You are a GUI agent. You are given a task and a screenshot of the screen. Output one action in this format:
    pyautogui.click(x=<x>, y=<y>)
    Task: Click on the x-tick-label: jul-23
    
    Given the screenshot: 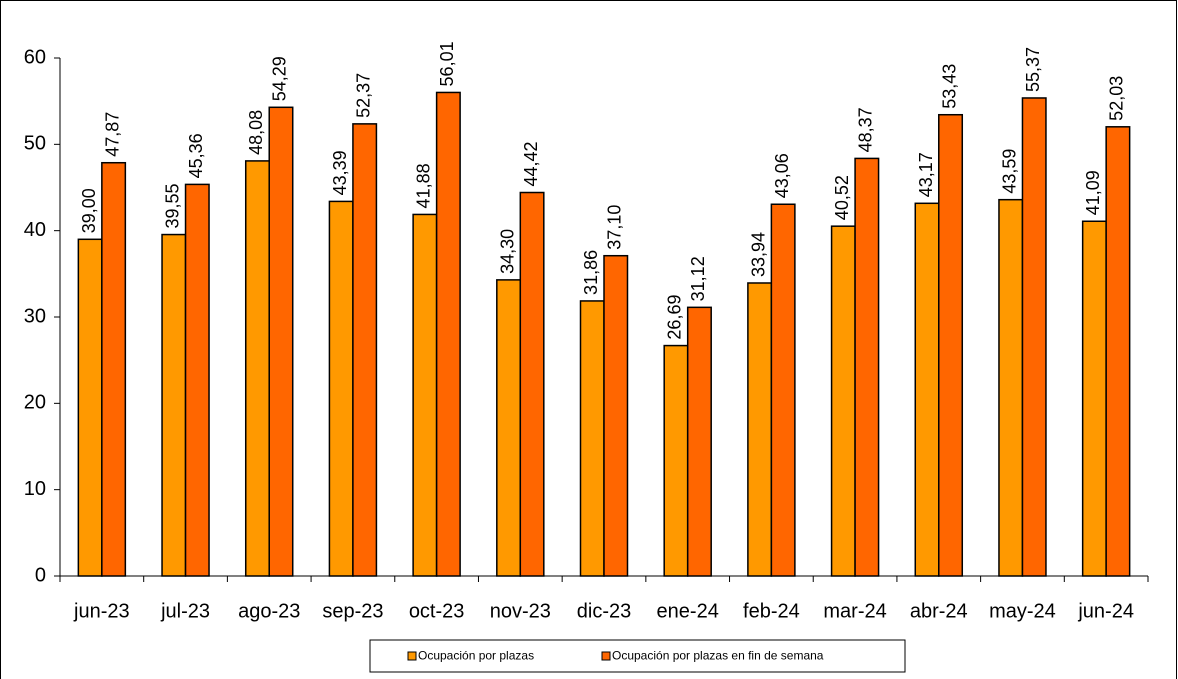 What is the action you would take?
    pyautogui.click(x=185, y=611)
    